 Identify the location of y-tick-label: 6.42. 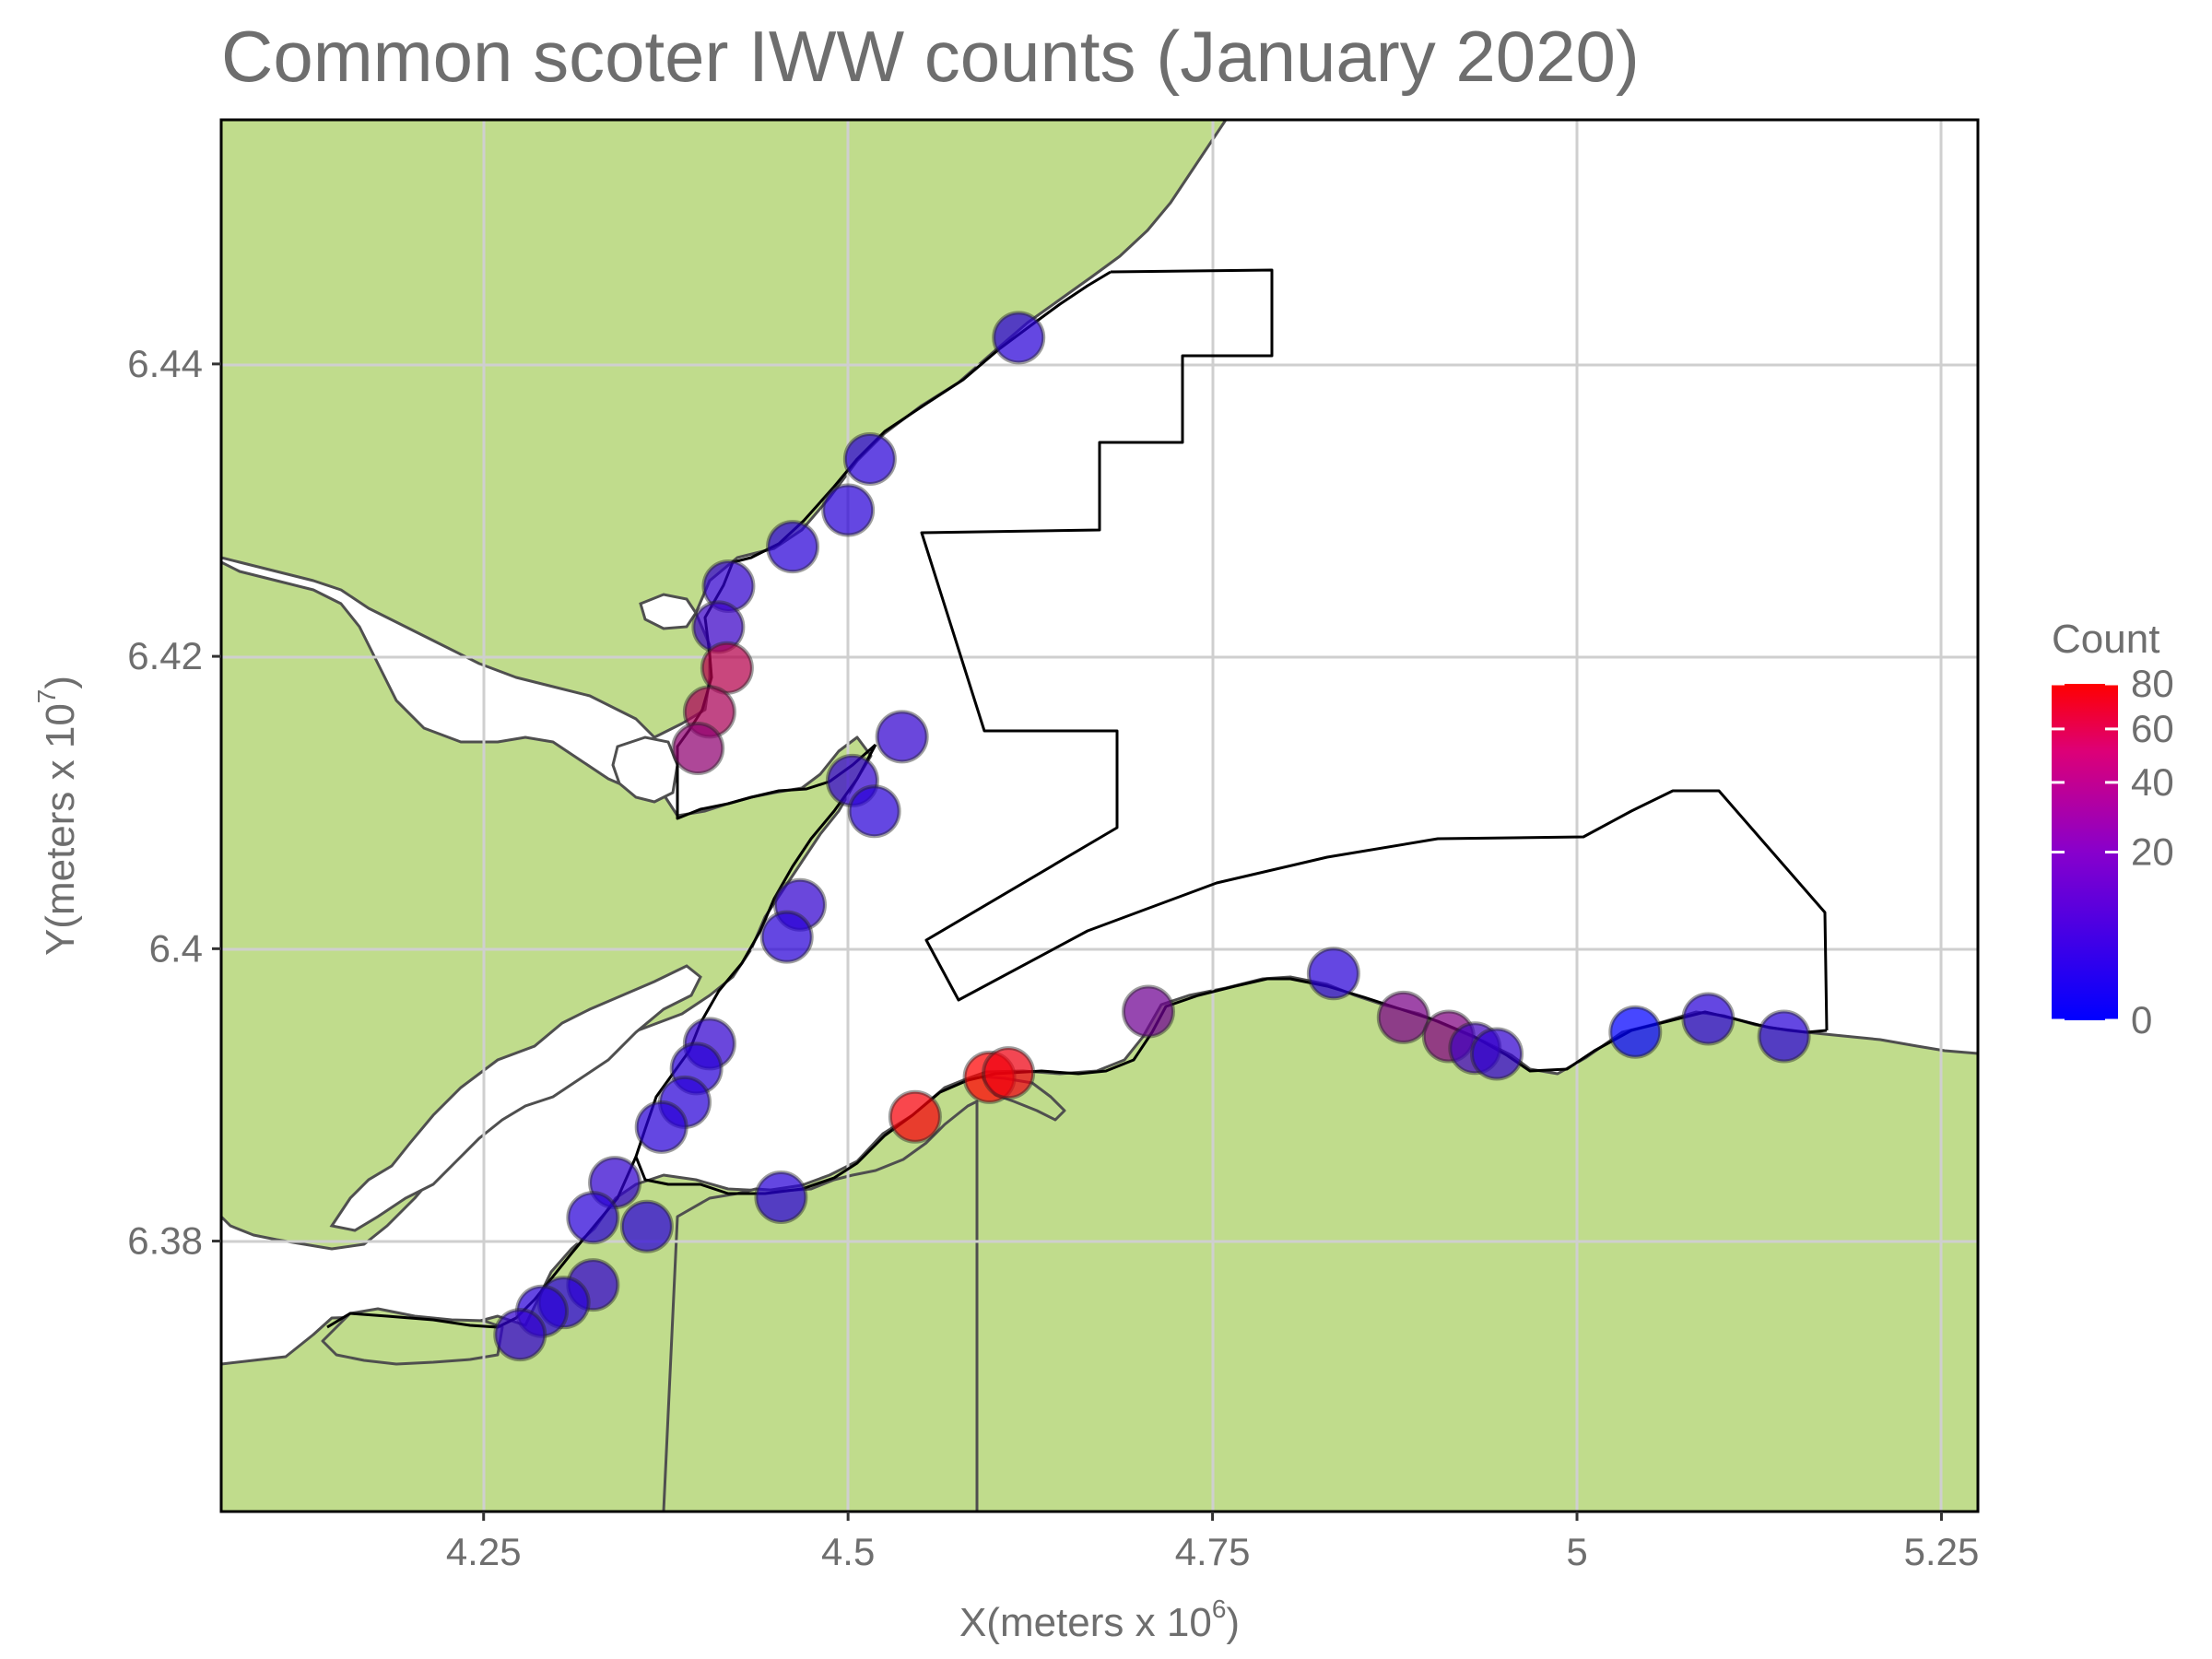
(165, 655).